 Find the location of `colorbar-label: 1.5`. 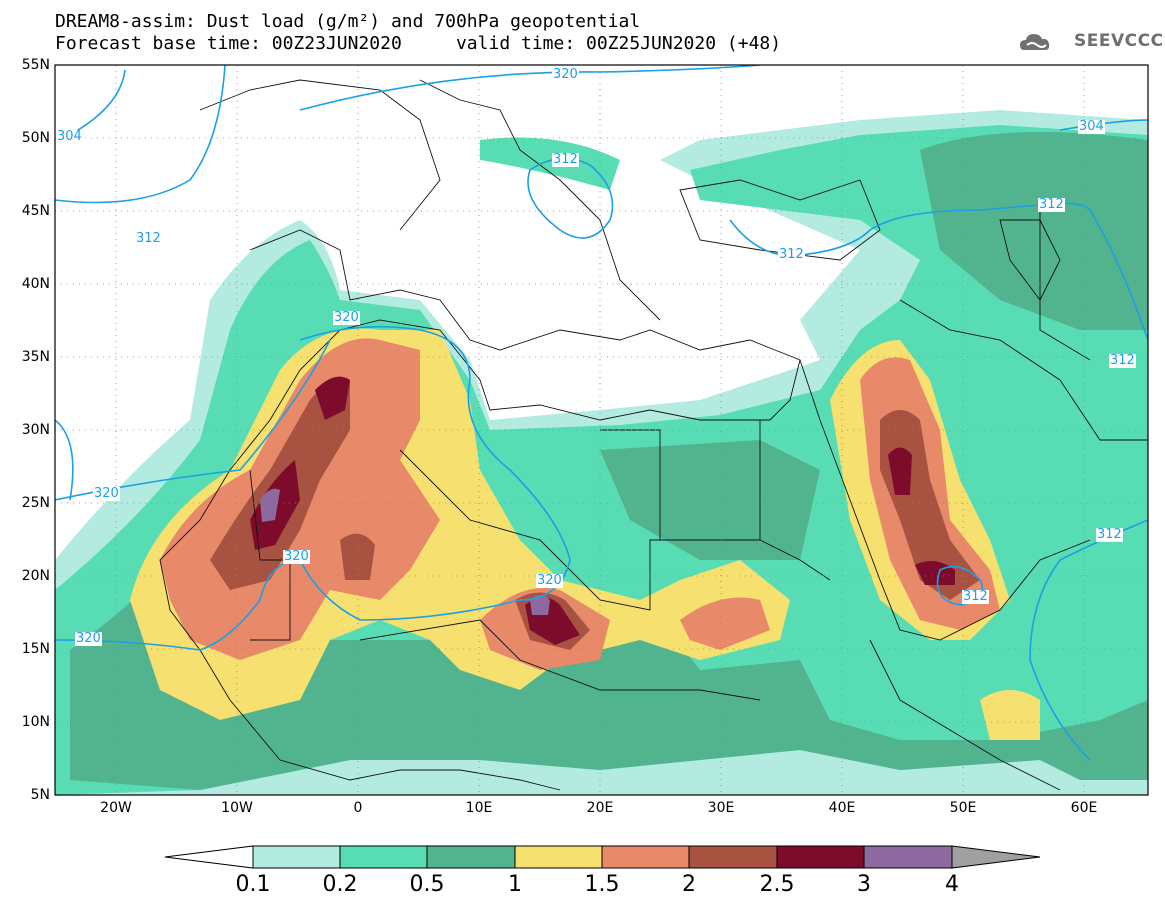

colorbar-label: 1.5 is located at coordinates (602, 884).